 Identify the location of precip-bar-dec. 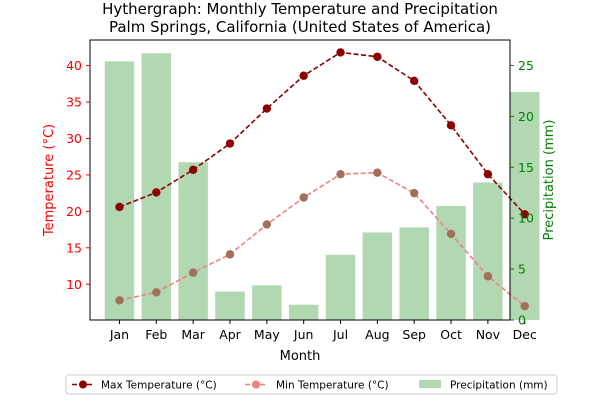
(525, 205).